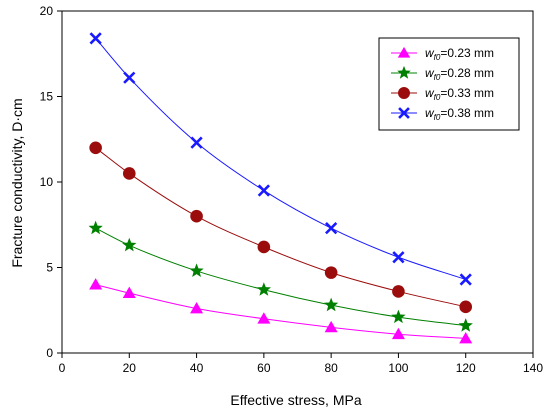  What do you see at coordinates (47, 182) in the screenshot?
I see `y-tick-label: 10` at bounding box center [47, 182].